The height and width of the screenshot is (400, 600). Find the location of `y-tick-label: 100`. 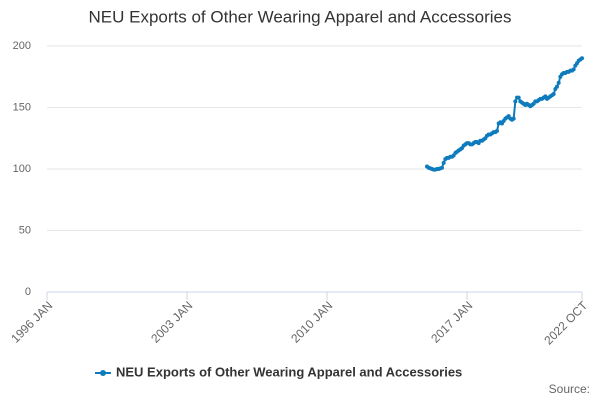

y-tick-label: 100 is located at coordinates (22, 169).